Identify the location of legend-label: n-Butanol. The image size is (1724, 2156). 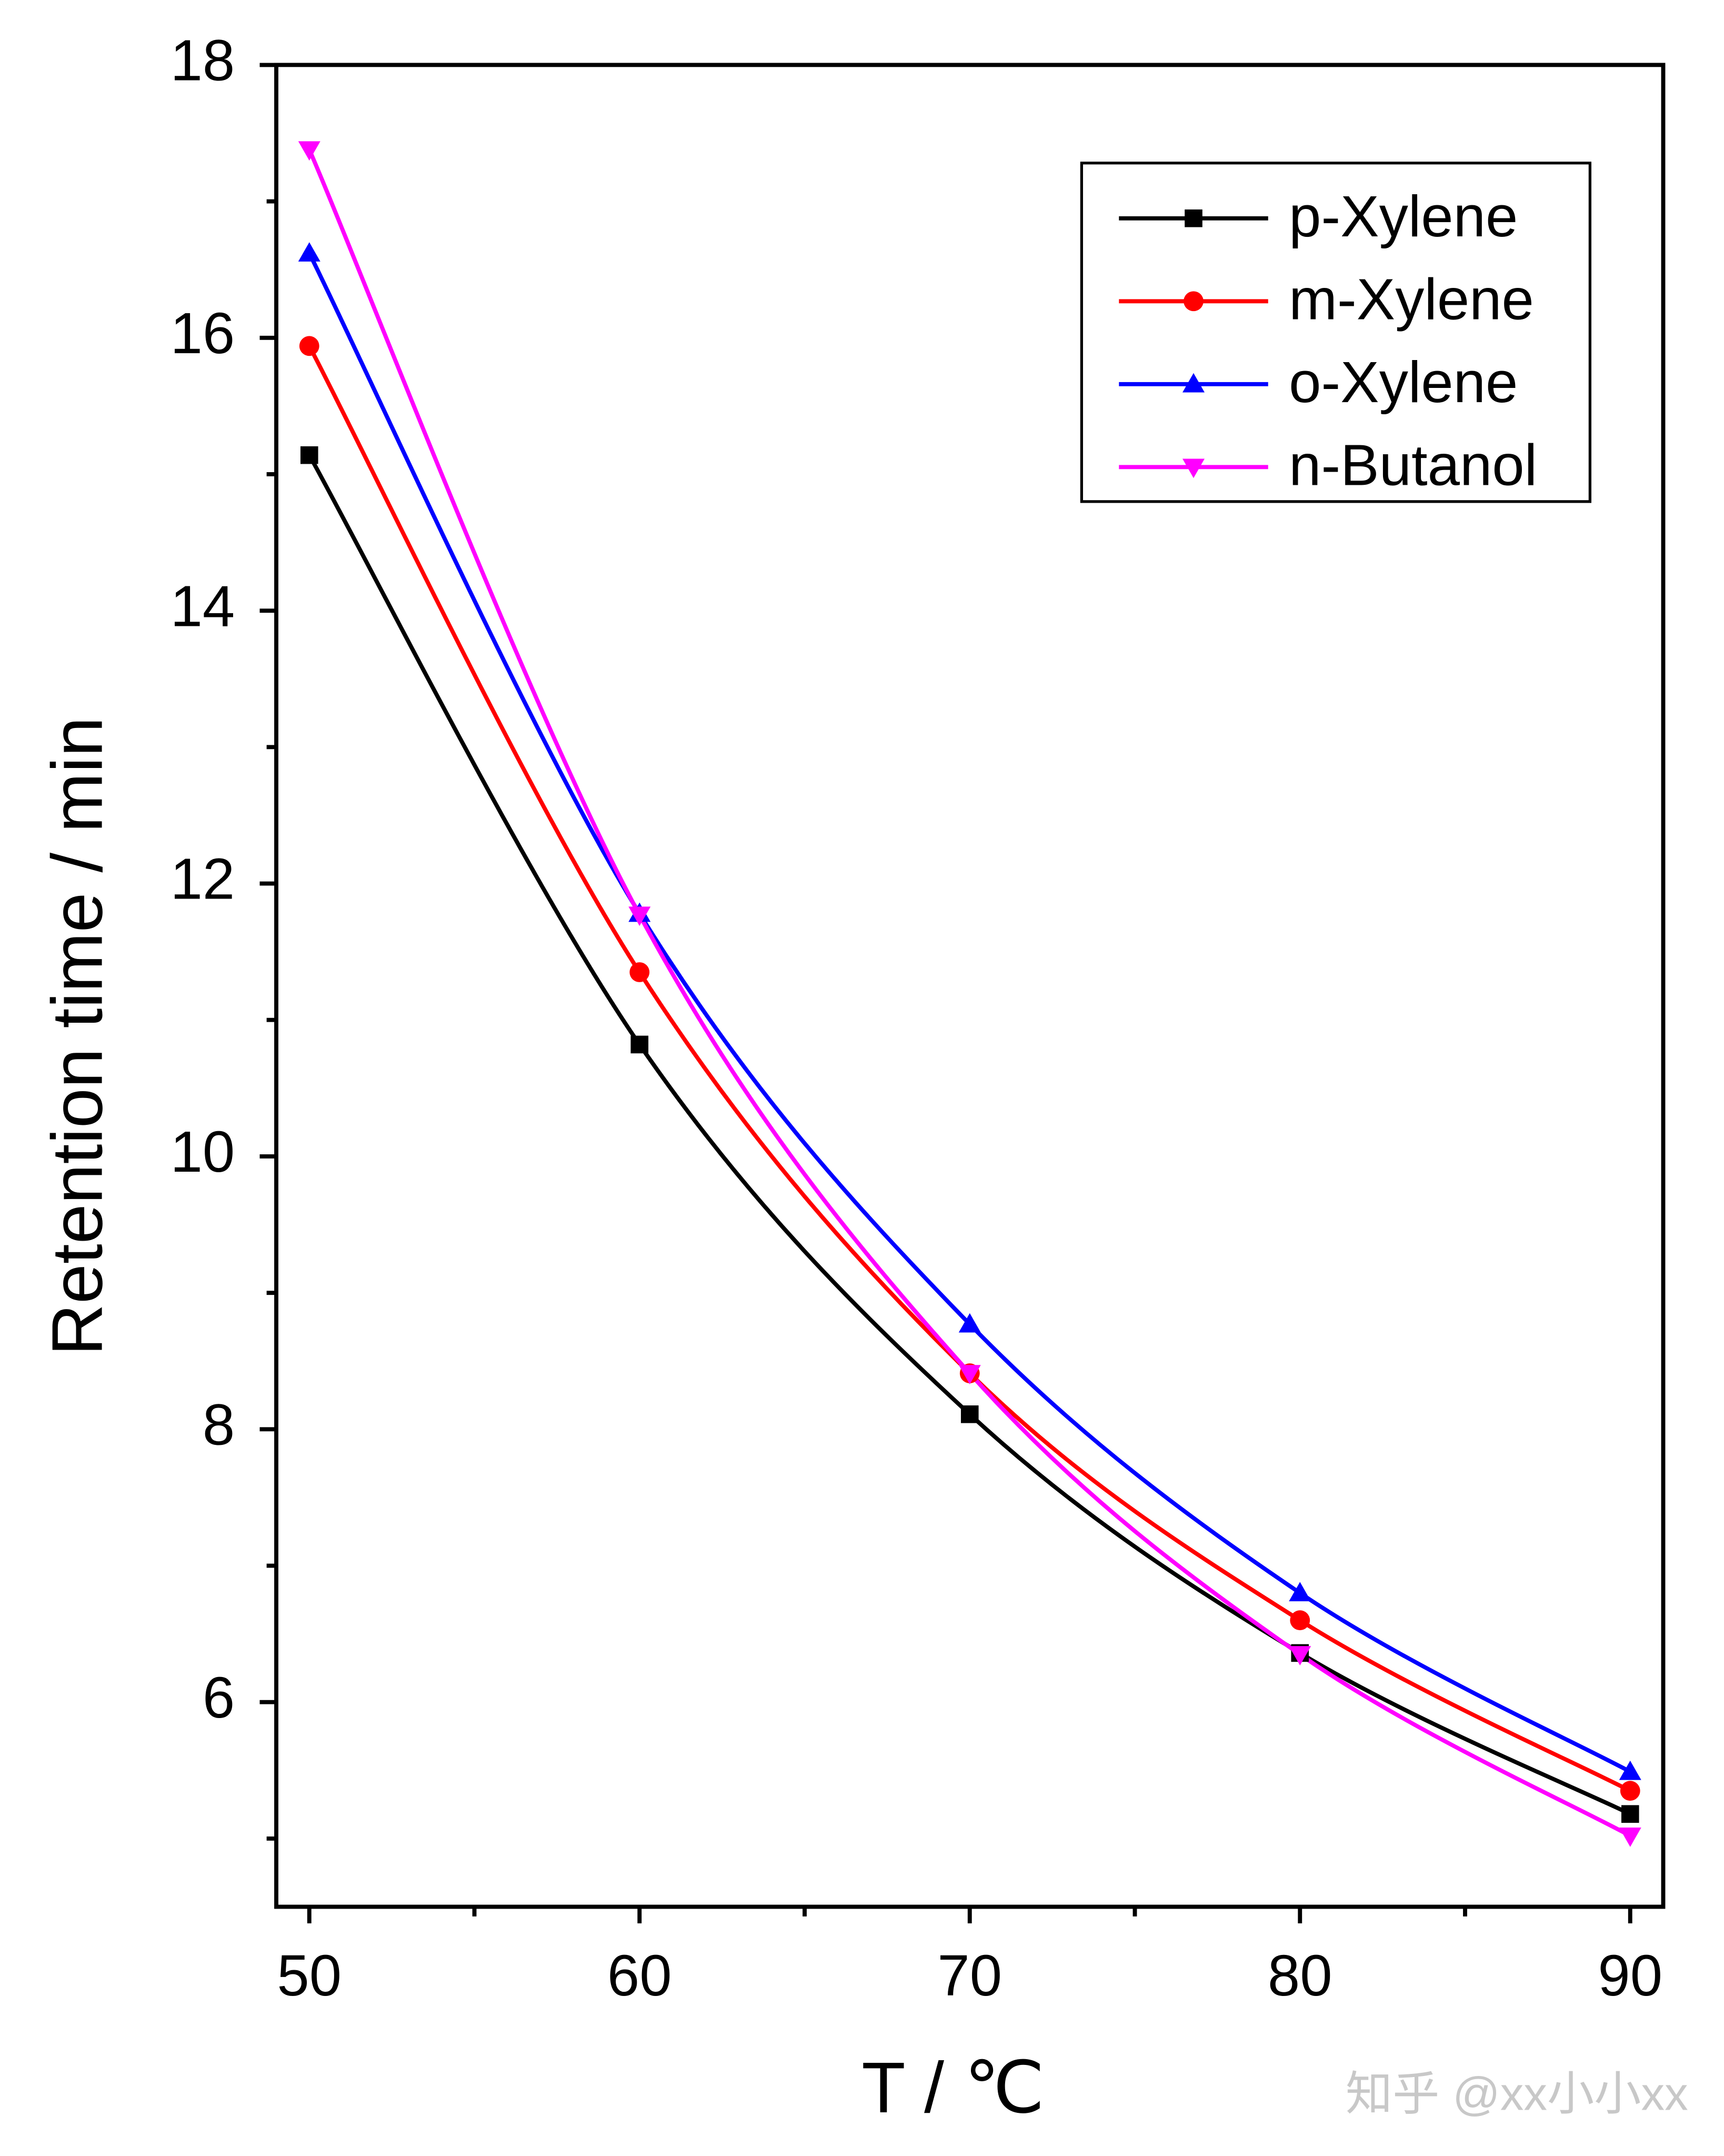
(1413, 465).